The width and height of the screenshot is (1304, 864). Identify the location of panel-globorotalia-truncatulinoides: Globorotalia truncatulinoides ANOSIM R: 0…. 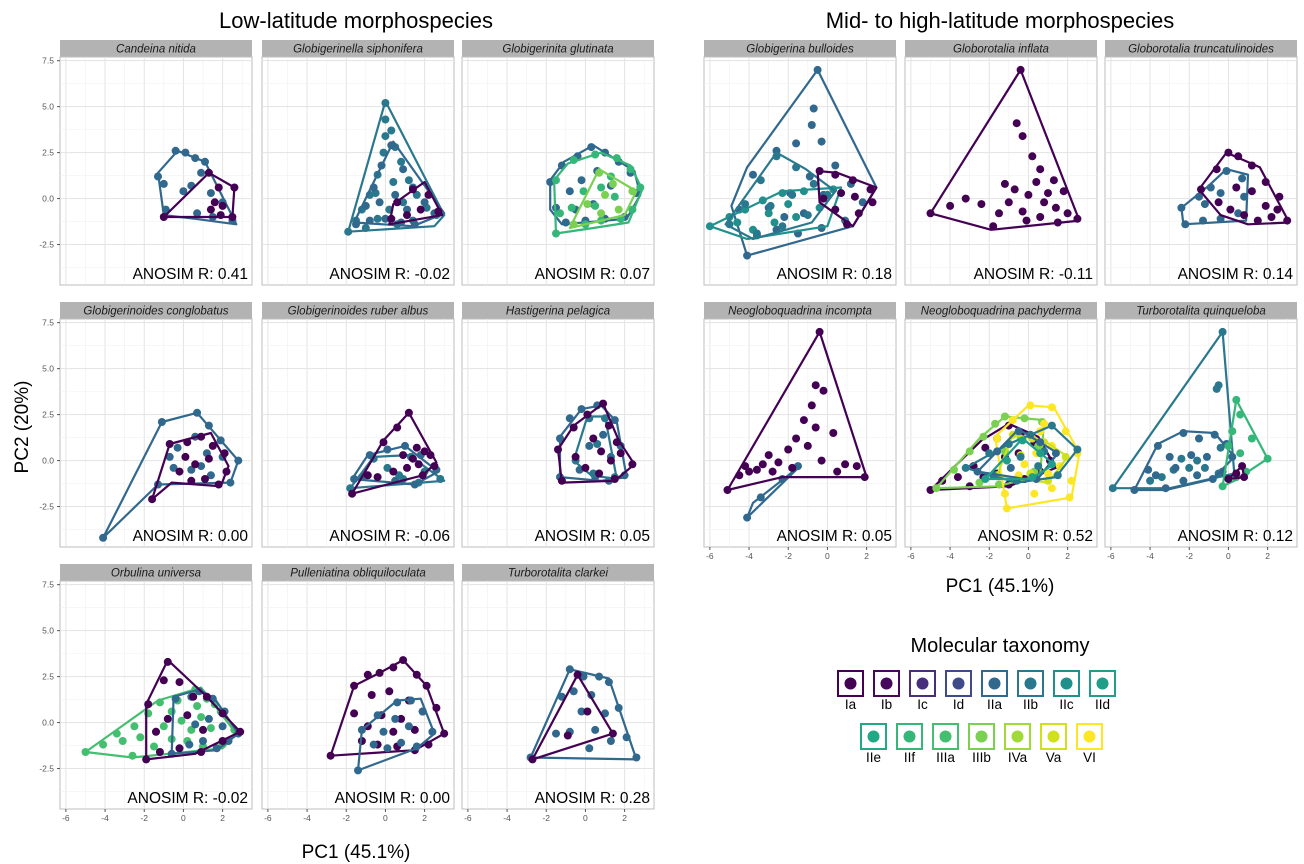
(1201, 163).